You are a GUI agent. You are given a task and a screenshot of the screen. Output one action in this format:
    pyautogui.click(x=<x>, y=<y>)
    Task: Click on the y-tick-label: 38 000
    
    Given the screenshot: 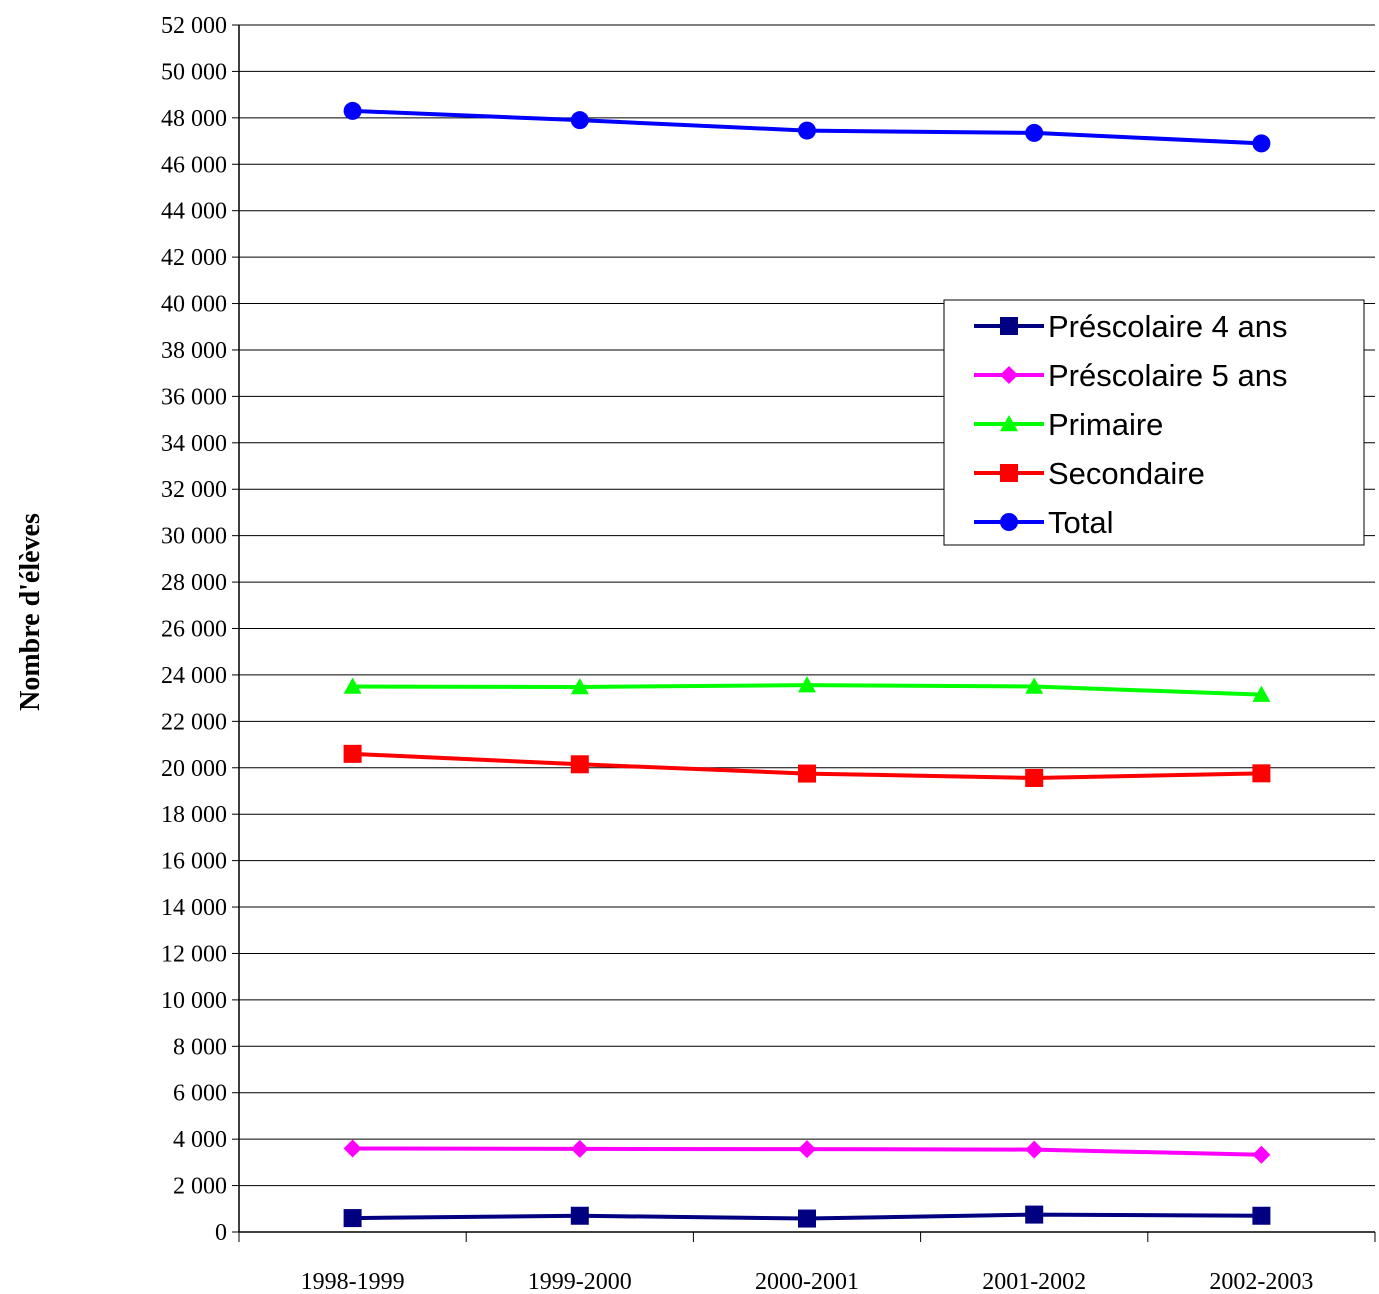 What is the action you would take?
    pyautogui.click(x=194, y=351)
    